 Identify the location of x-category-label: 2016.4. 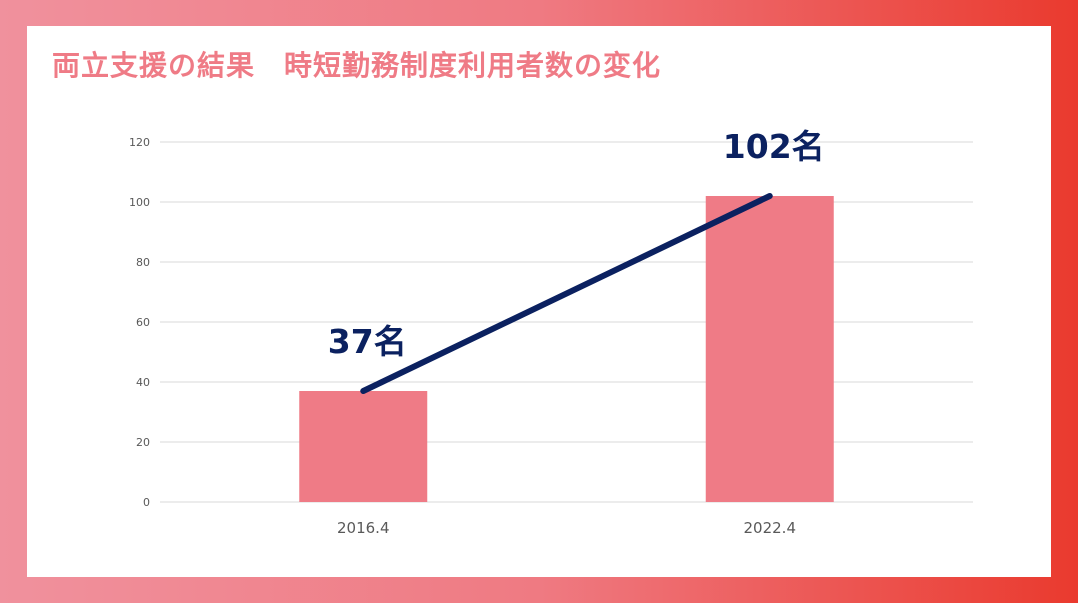
(363, 528).